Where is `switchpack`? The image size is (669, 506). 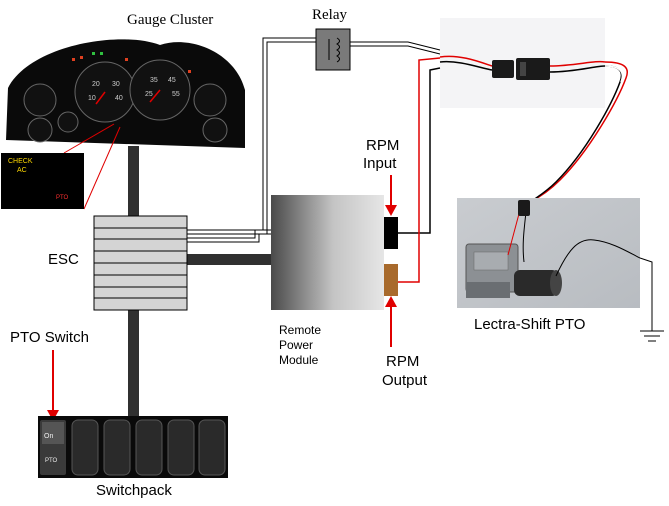 switchpack is located at coordinates (133, 447).